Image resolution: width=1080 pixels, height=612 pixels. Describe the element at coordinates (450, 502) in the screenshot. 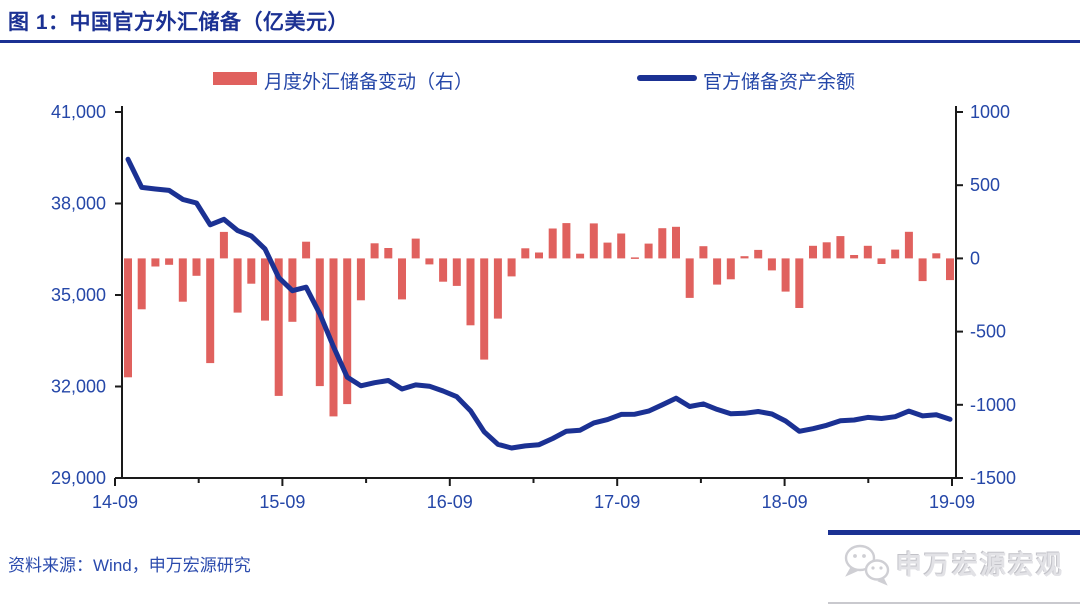

I see `x-axis-label: 16-09` at that location.